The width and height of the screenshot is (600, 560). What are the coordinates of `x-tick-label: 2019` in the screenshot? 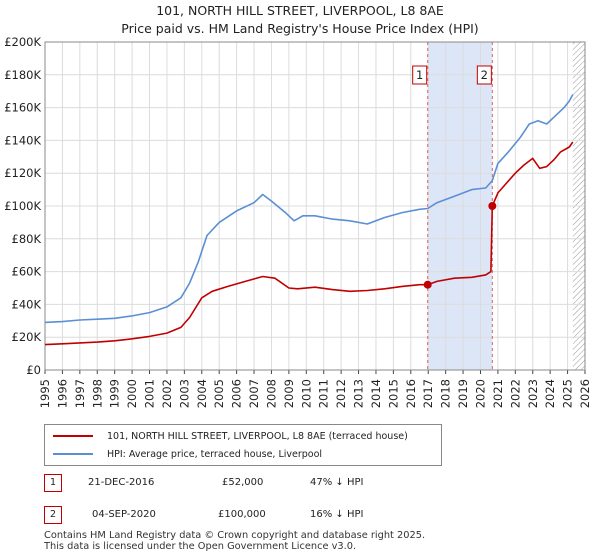 It's located at (463, 393).